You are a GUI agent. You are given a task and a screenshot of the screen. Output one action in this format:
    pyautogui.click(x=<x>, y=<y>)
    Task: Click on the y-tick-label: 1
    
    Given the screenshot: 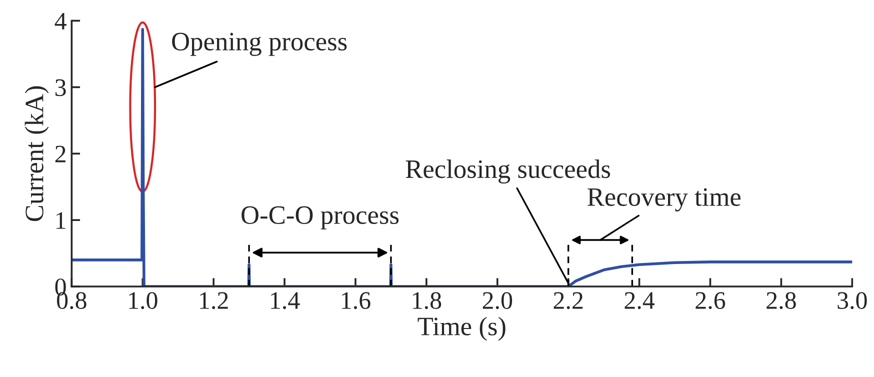 What is the action you would take?
    pyautogui.click(x=61, y=220)
    